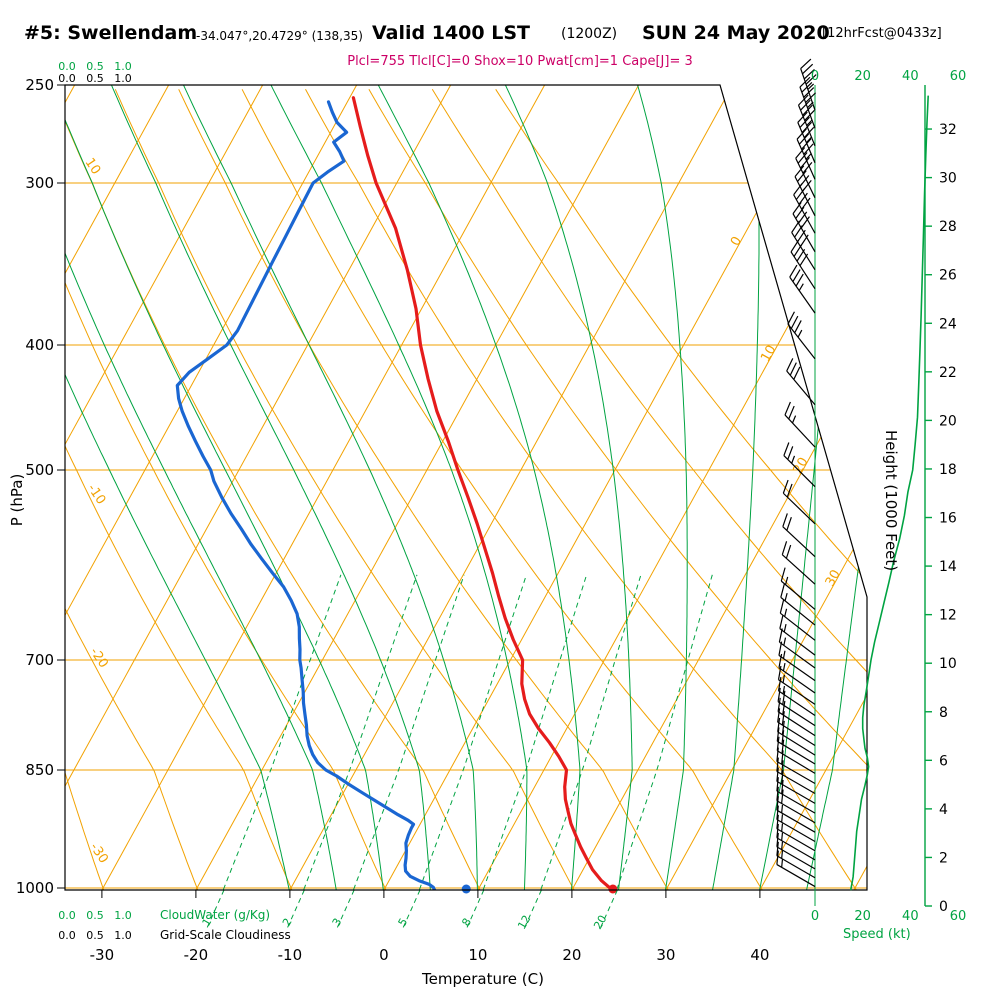  I want to click on height-tick-label: 30, so click(948, 179).